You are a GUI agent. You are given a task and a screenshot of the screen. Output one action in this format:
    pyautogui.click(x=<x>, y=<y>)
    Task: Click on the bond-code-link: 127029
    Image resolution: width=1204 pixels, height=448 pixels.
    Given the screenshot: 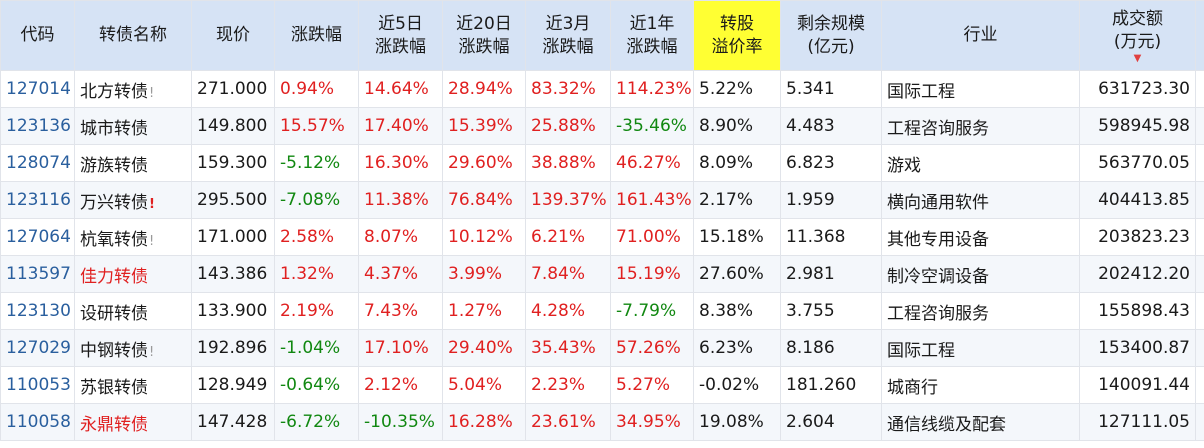 What is the action you would take?
    pyautogui.click(x=37, y=348)
    